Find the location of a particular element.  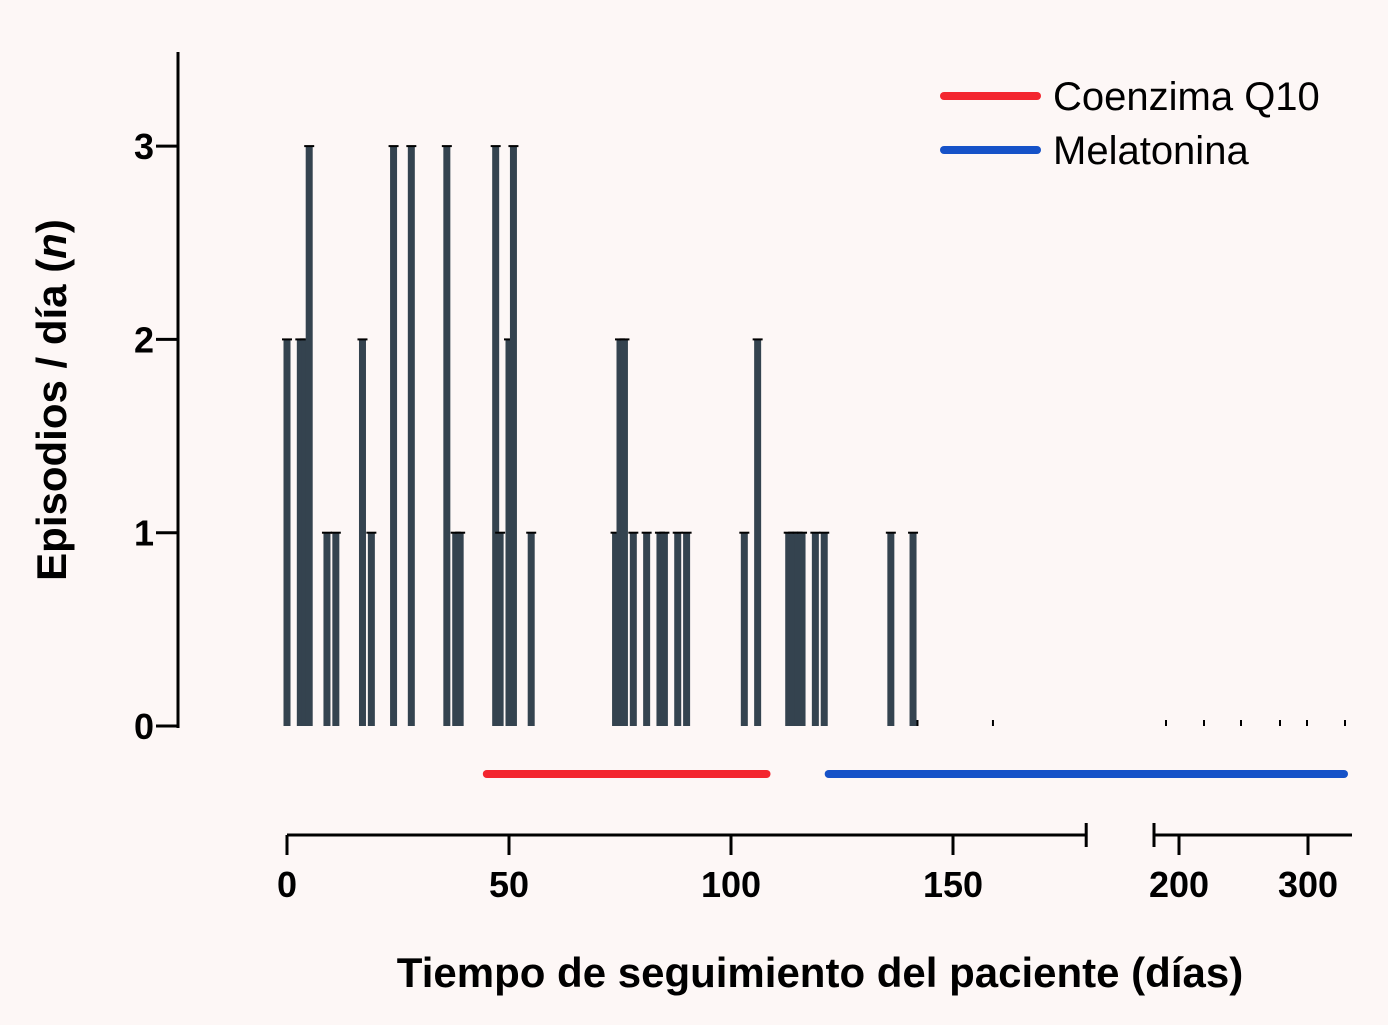

y-tick-label: 0 is located at coordinates (144, 726).